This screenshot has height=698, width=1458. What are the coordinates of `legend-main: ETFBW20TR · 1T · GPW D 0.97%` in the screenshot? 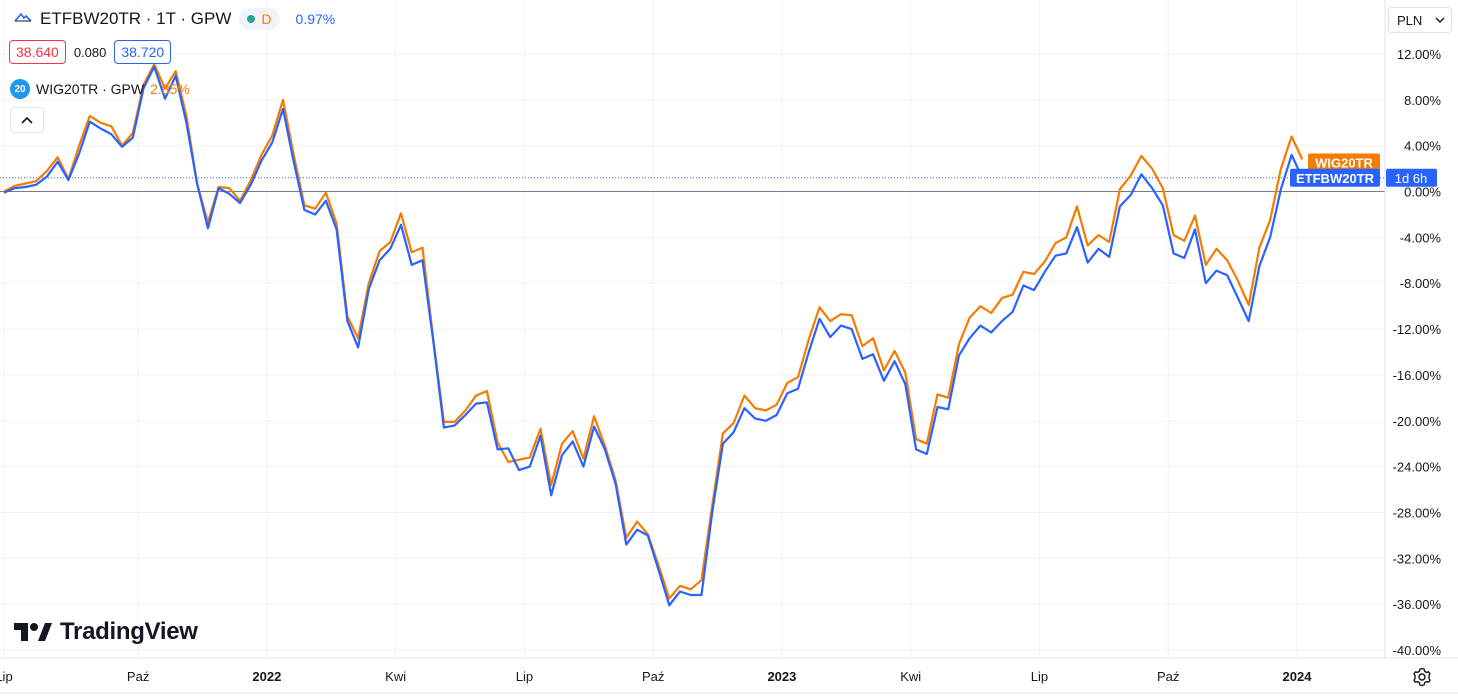 It's located at (174, 19).